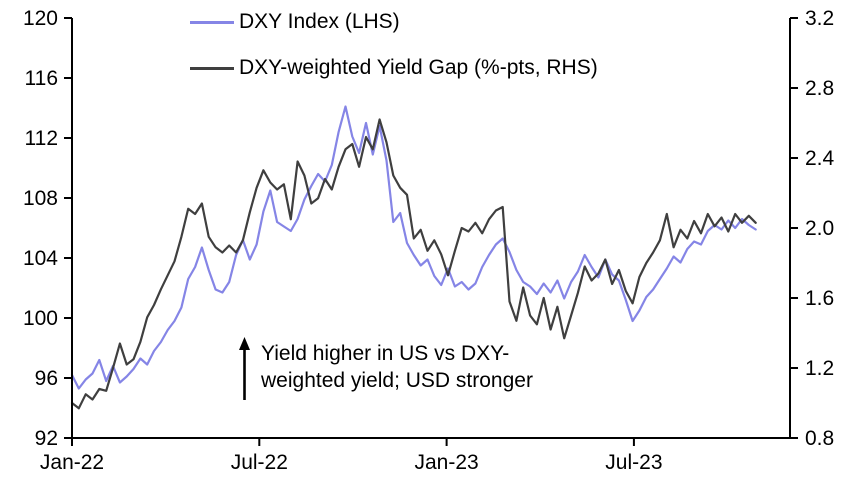 The height and width of the screenshot is (480, 857). I want to click on legend-swatch-yield-gap-line, so click(212, 68).